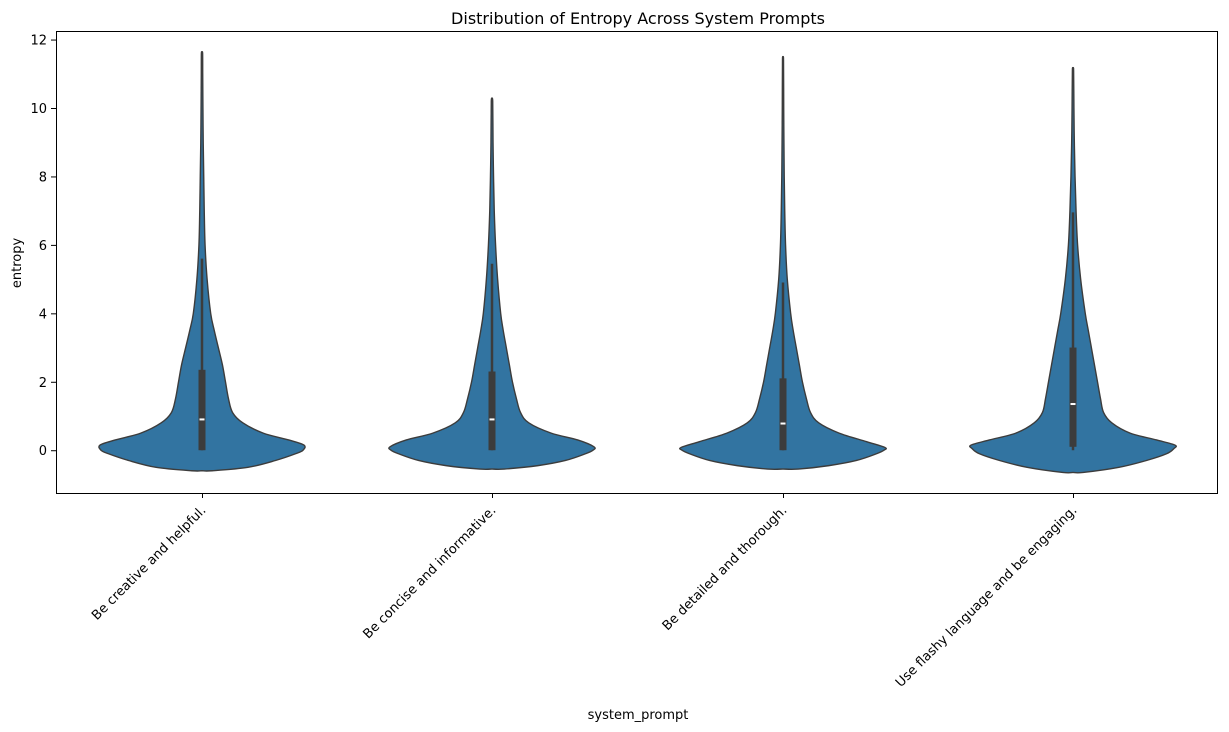  I want to click on y-axis: 0 2 4 6 8 10 12, so click(43, 246).